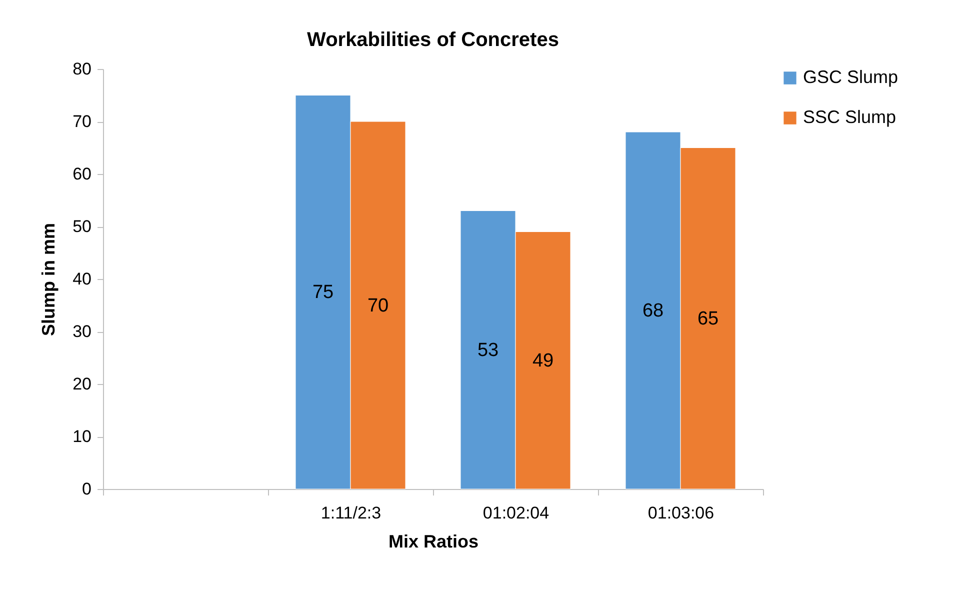  I want to click on data-label: 49, so click(543, 361).